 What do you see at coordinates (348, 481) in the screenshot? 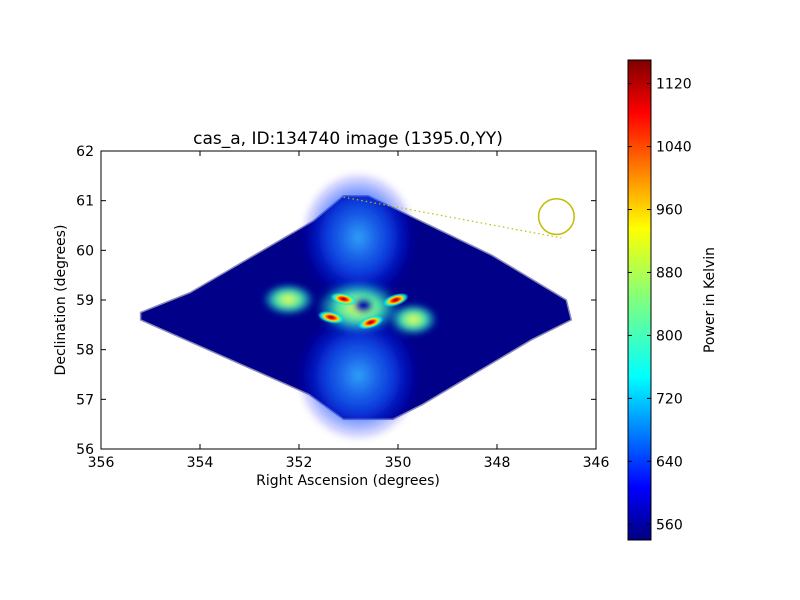
I see `x-axis-label: Right Ascension (degrees)` at bounding box center [348, 481].